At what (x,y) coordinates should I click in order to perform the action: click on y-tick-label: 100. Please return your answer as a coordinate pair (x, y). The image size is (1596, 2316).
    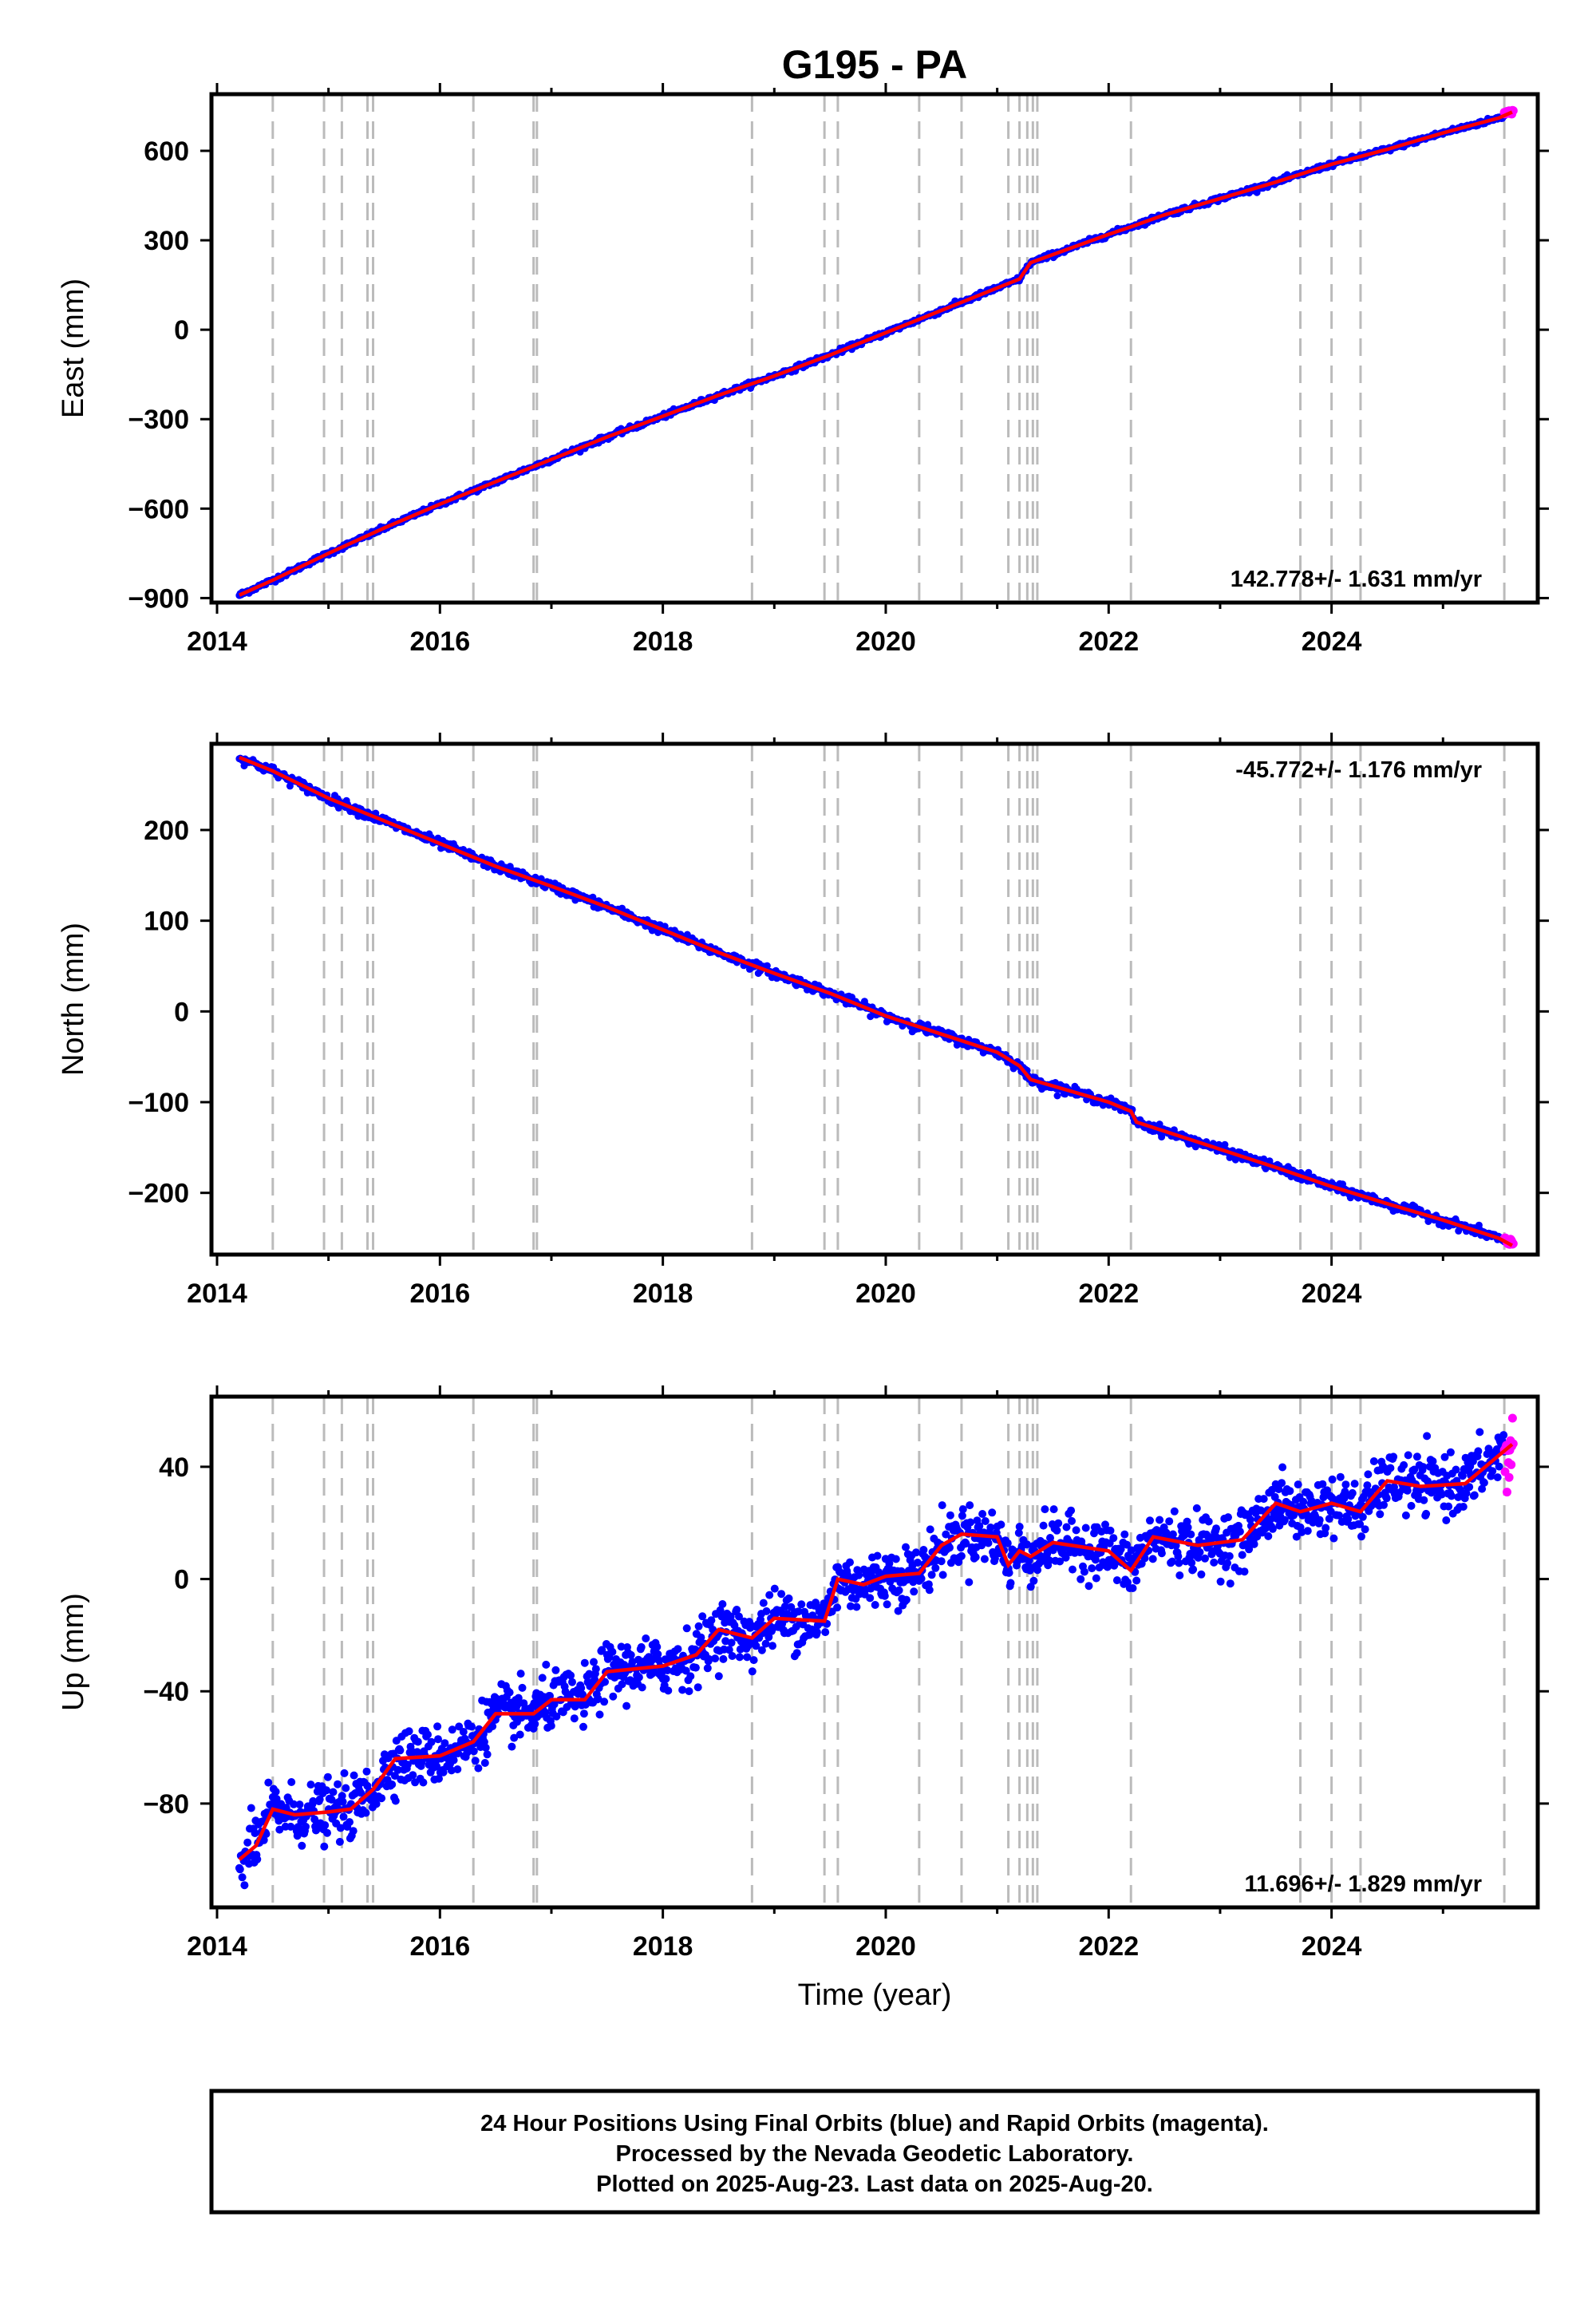
    Looking at the image, I should click on (166, 922).